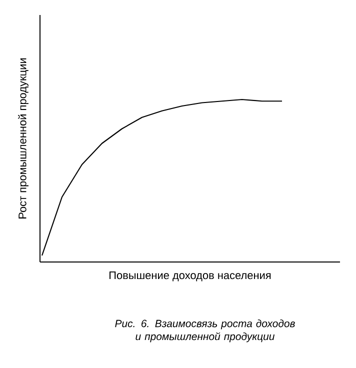 The height and width of the screenshot is (368, 356). What do you see at coordinates (190, 277) in the screenshot?
I see `x-axis-title: Повышение доходов населения` at bounding box center [190, 277].